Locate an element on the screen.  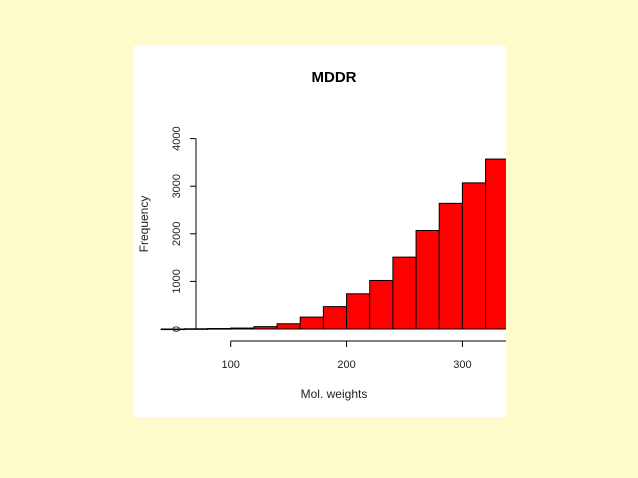
y-tick-label: 3000 is located at coordinates (177, 186).